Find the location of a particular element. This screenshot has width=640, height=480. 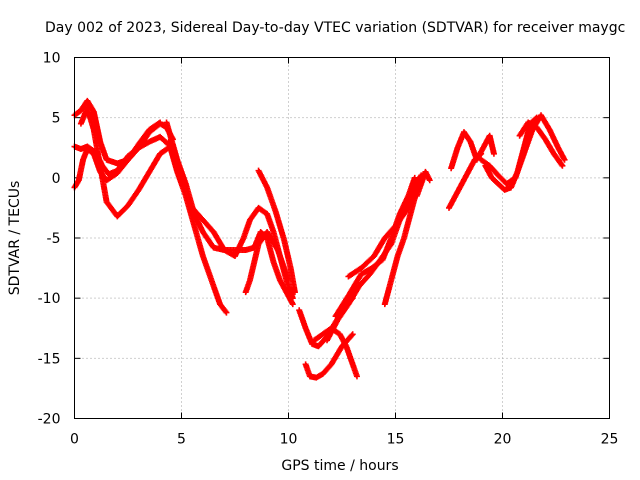

x-axis-label: GPS time / hours is located at coordinates (339, 466).